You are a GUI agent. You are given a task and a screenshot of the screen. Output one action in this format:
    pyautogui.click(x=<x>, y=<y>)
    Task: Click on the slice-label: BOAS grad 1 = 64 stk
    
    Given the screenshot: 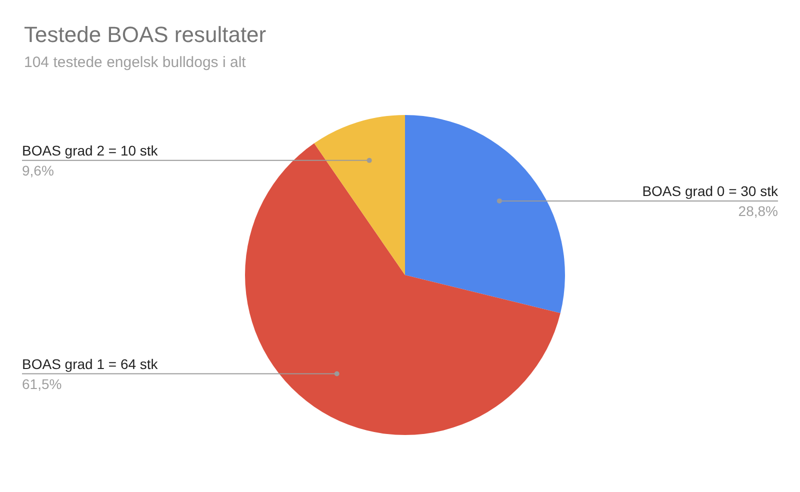 What is the action you would take?
    pyautogui.click(x=90, y=364)
    